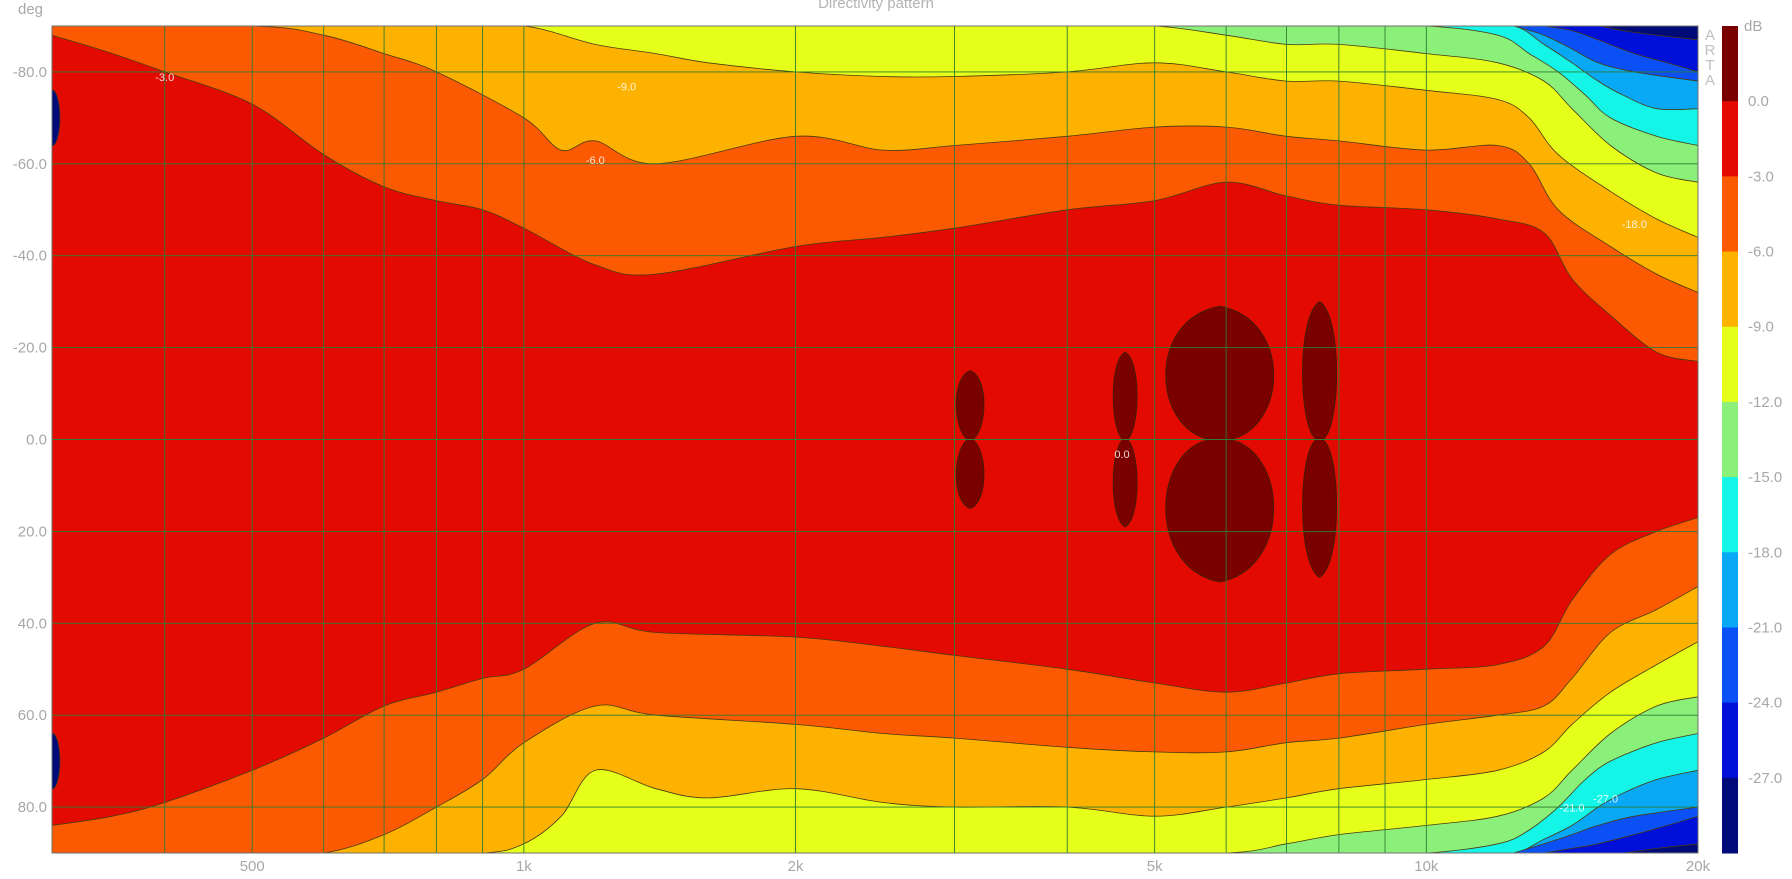 Image resolution: width=1792 pixels, height=879 pixels. What do you see at coordinates (32, 623) in the screenshot?
I see `y-tick-label: 40.0` at bounding box center [32, 623].